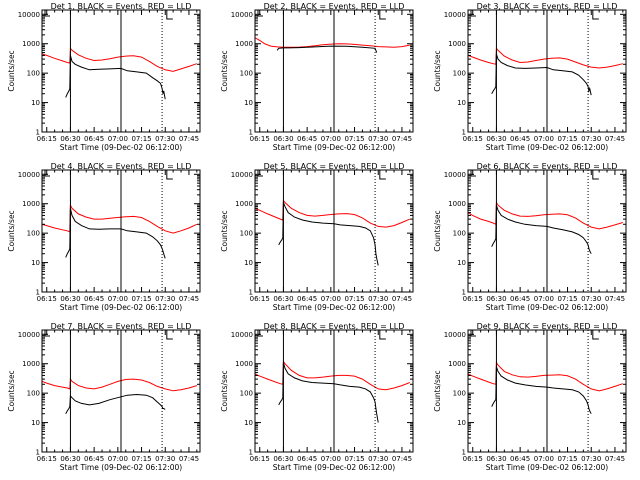 This screenshot has height=480, width=640. I want to click on panel-title: Det 7, BLACK = Events, RED = LLD, so click(121, 326).